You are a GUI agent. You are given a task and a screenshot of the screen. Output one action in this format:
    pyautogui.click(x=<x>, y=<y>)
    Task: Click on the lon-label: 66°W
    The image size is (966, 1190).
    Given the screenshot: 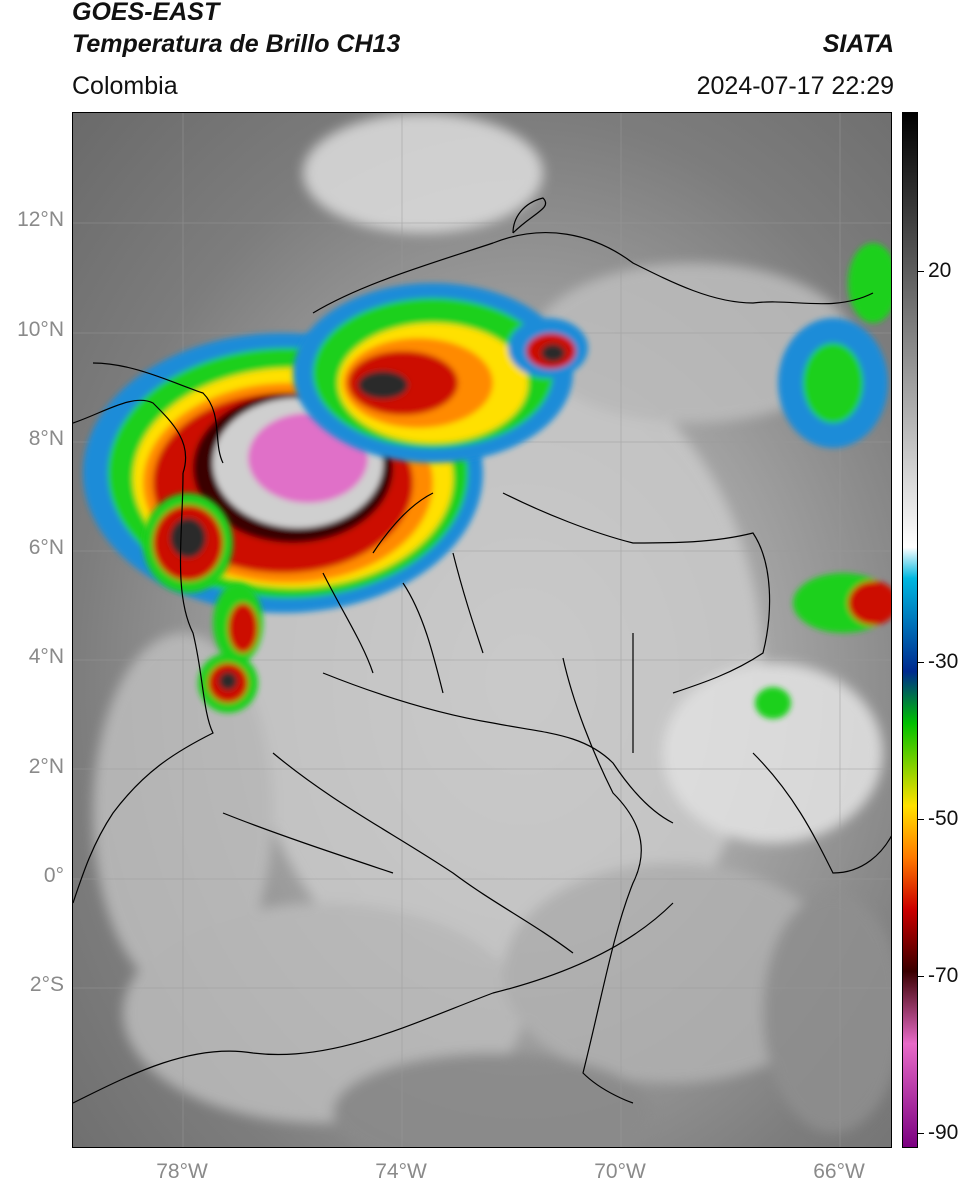 What is the action you would take?
    pyautogui.click(x=839, y=1171)
    